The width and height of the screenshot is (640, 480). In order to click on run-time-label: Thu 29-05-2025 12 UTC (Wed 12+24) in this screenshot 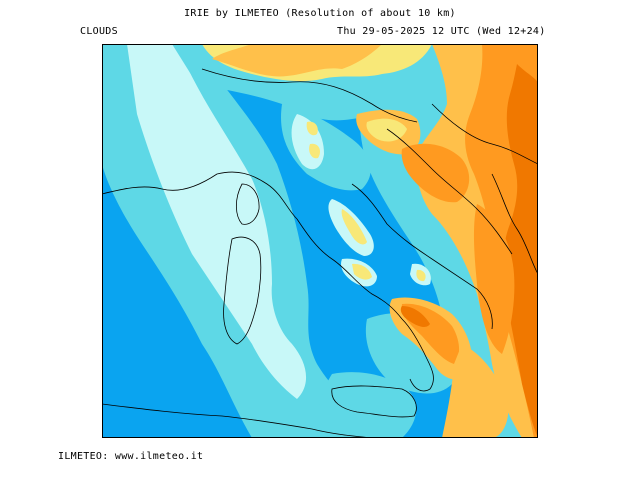, I will do `click(441, 31)`.